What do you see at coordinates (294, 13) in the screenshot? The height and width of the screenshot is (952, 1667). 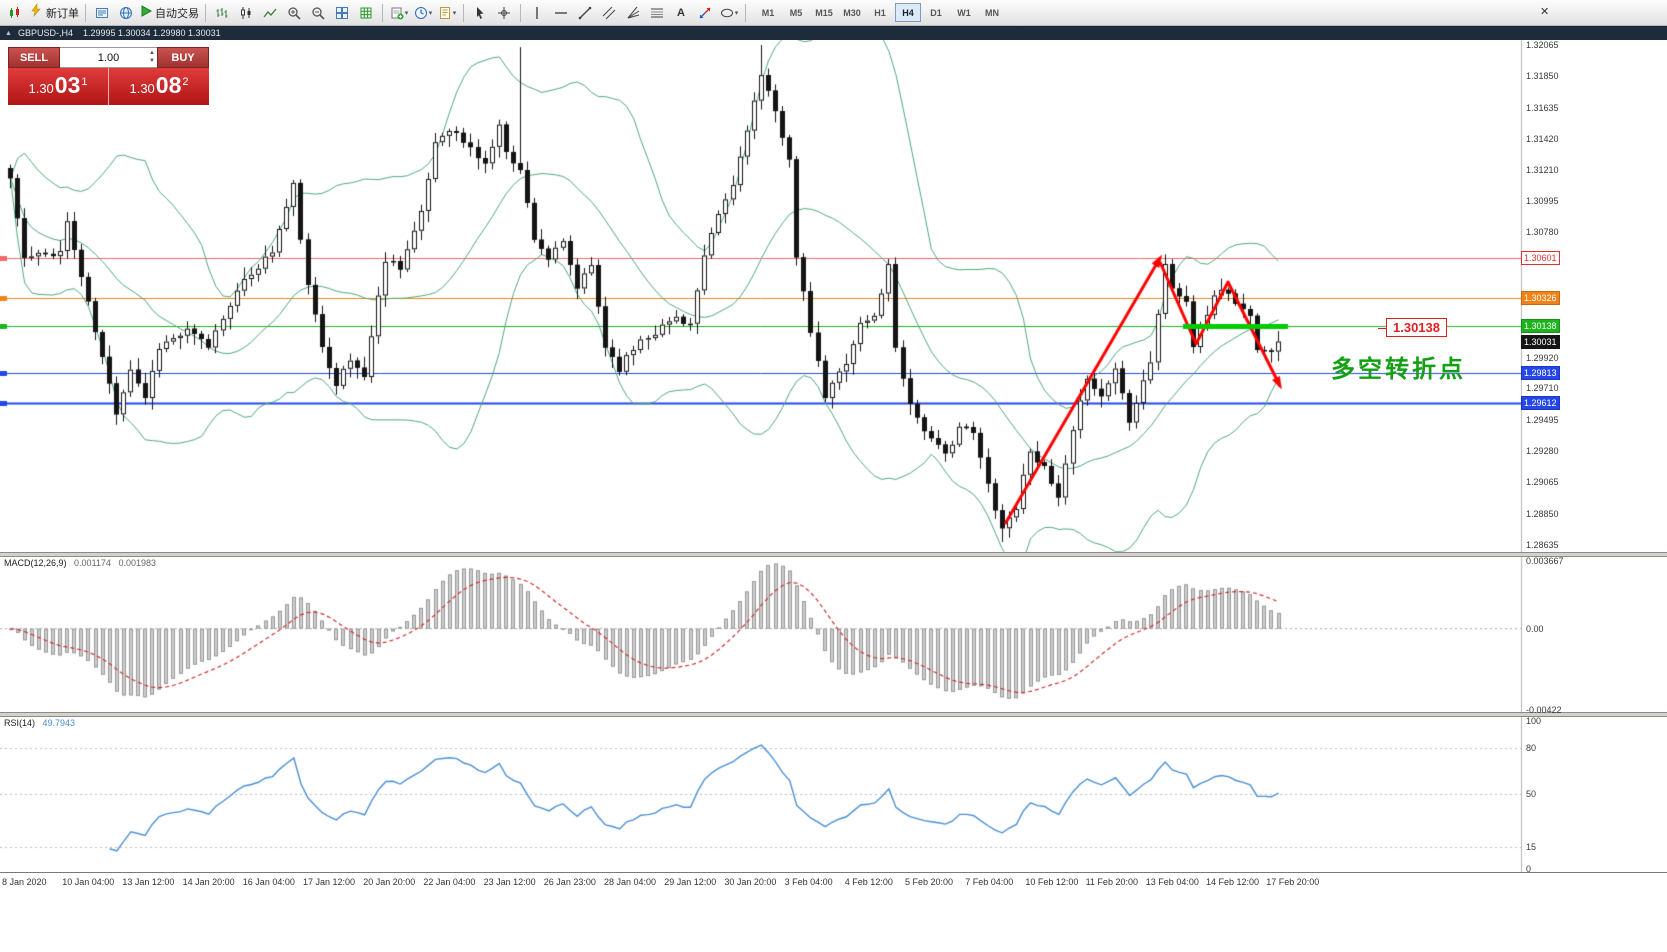 I see `zoom-in-icon` at bounding box center [294, 13].